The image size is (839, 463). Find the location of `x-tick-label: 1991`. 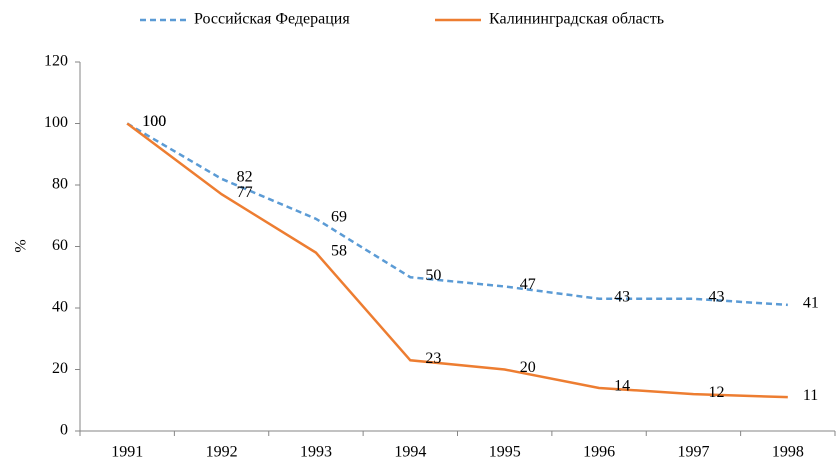

x-tick-label: 1991 is located at coordinates (127, 452).